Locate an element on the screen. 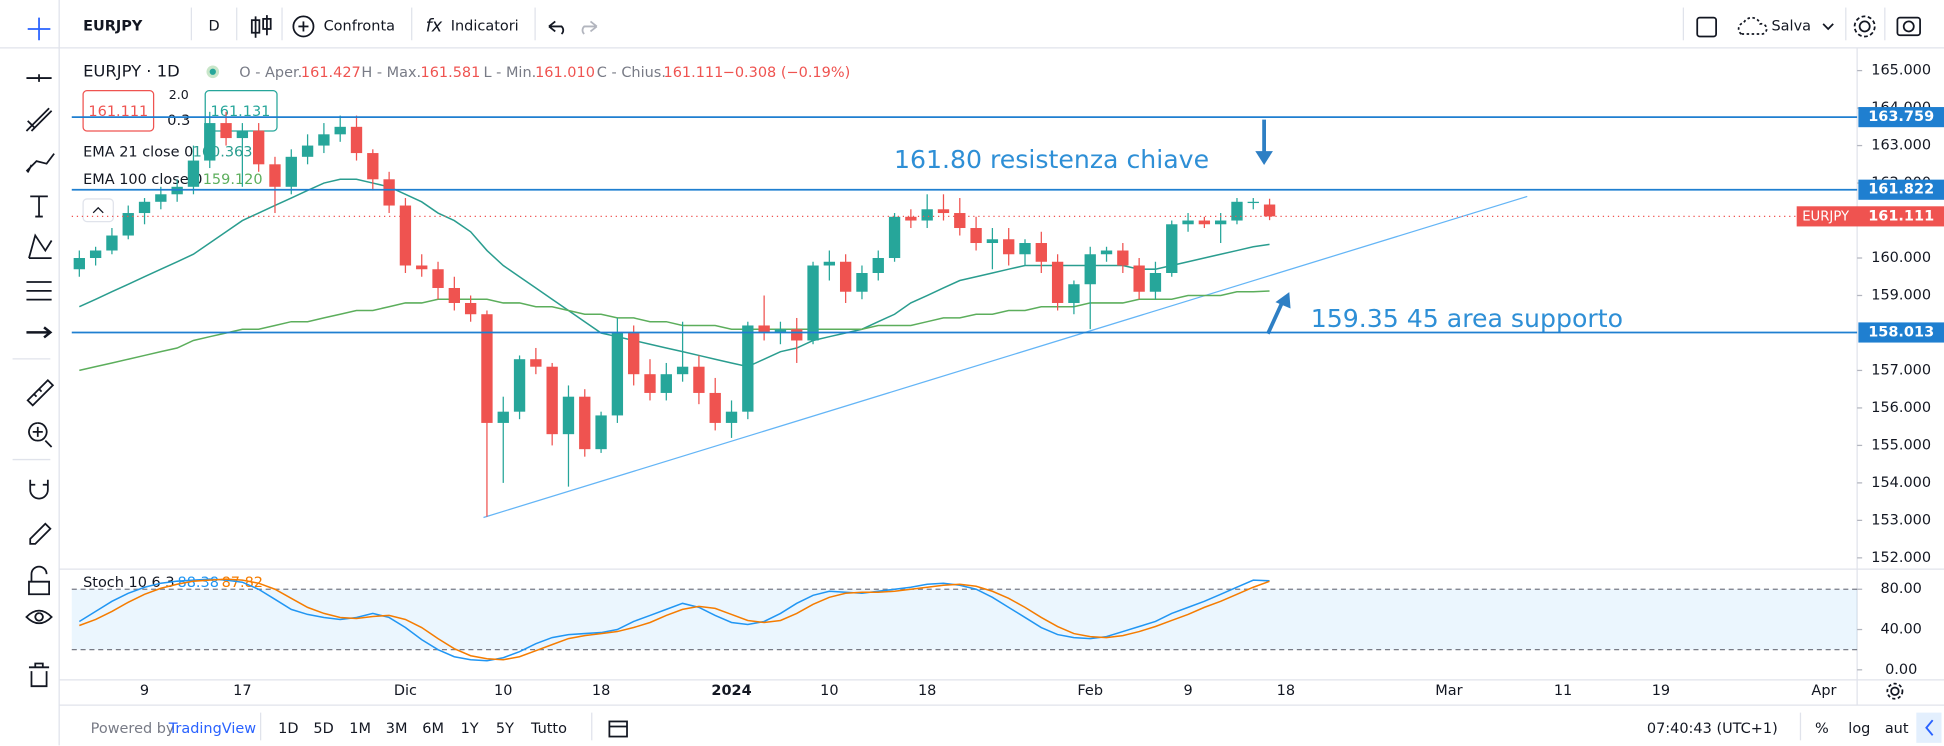 The width and height of the screenshot is (1944, 746). cloud-icon is located at coordinates (1752, 25).